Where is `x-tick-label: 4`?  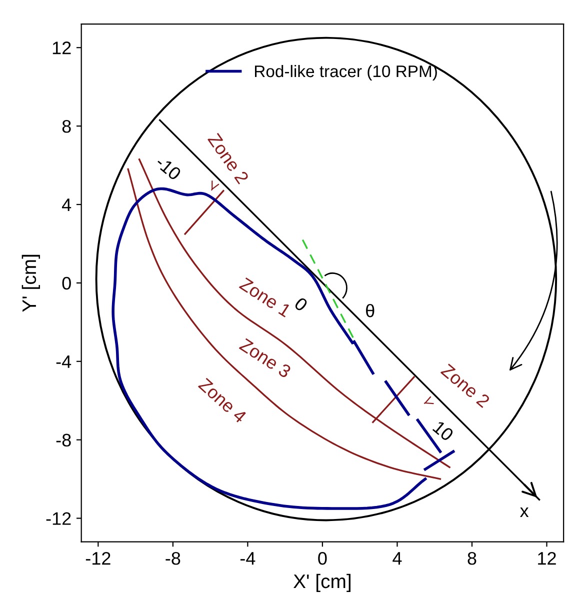 x-tick-label: 4 is located at coordinates (397, 558).